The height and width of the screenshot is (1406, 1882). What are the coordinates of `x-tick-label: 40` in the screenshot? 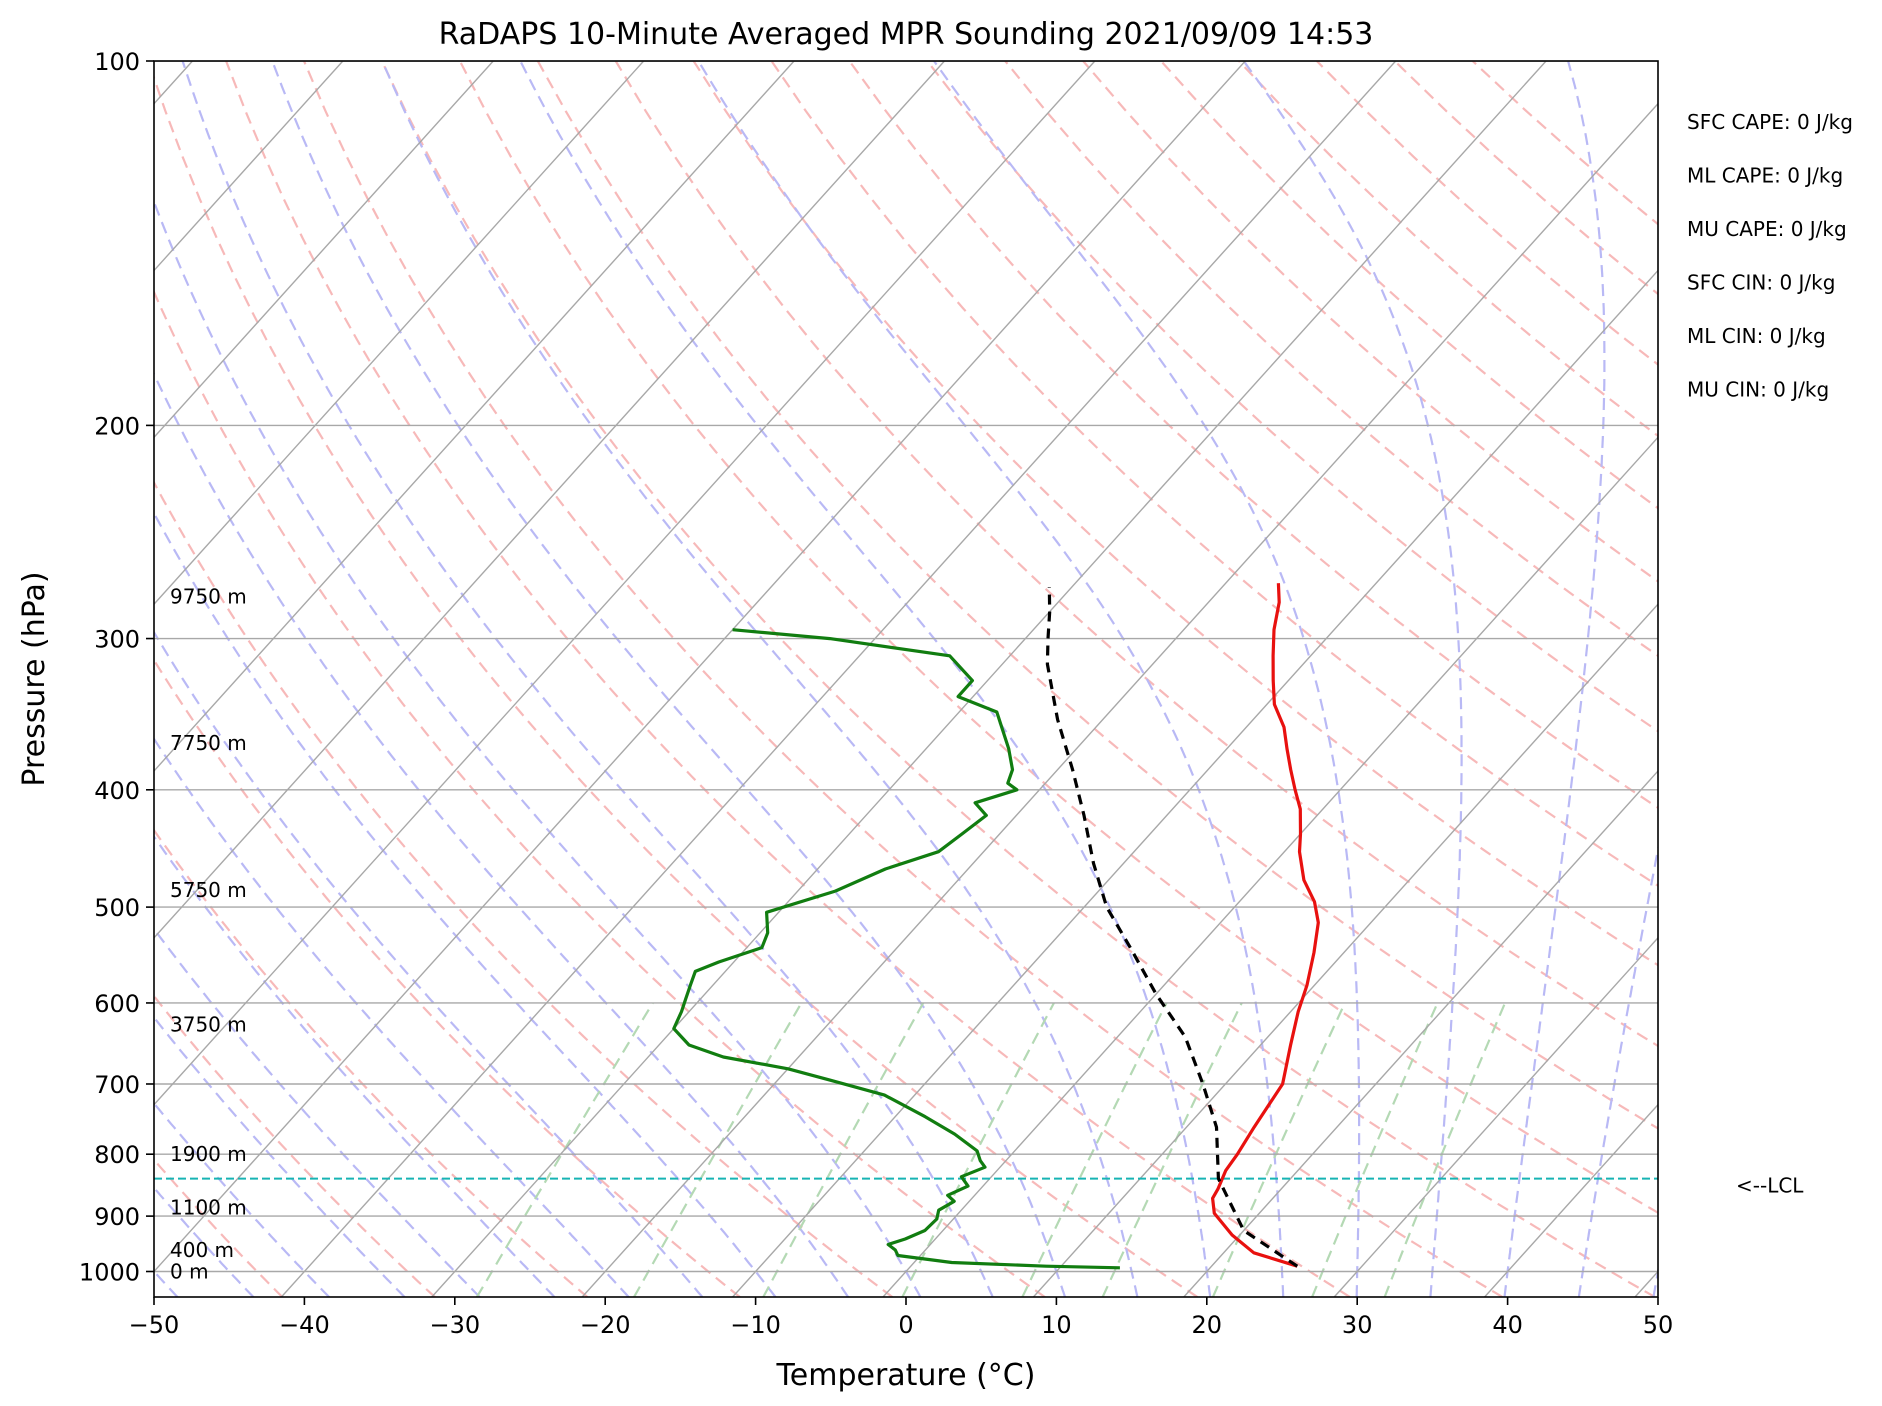 It's located at (1507, 1325).